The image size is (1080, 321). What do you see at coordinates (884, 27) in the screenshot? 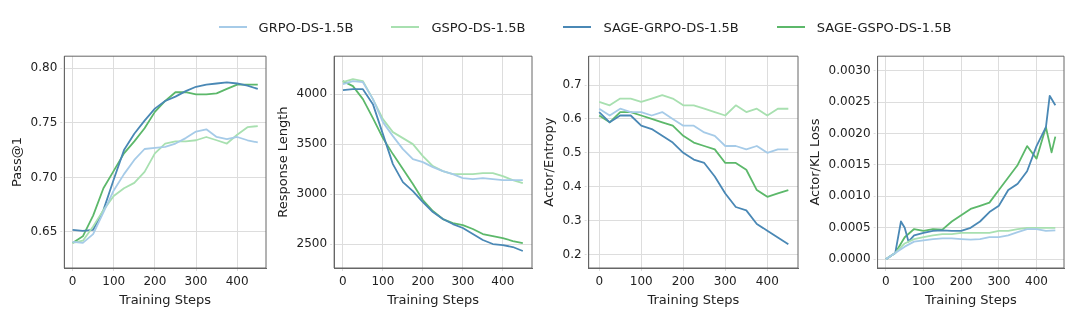
I see `legend-label: SAGE-GSPO-DS-1.5B` at bounding box center [884, 27].